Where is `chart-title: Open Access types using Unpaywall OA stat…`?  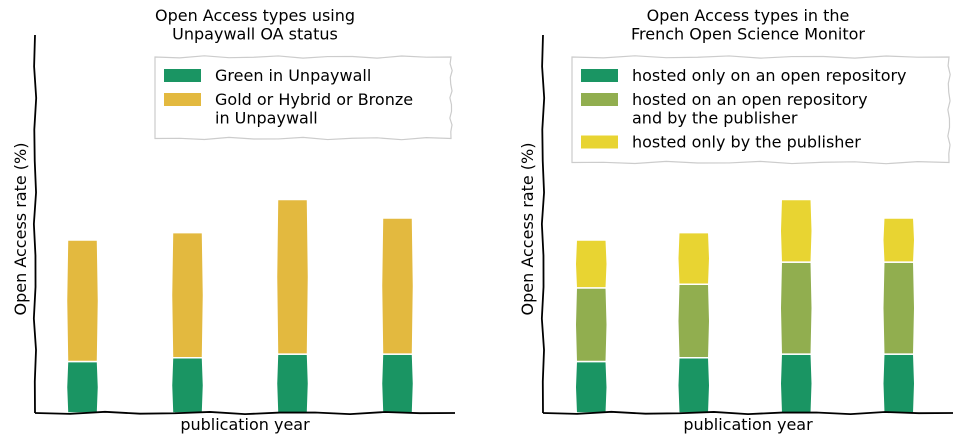 chart-title: Open Access types using Unpaywall OA stat… is located at coordinates (255, 24).